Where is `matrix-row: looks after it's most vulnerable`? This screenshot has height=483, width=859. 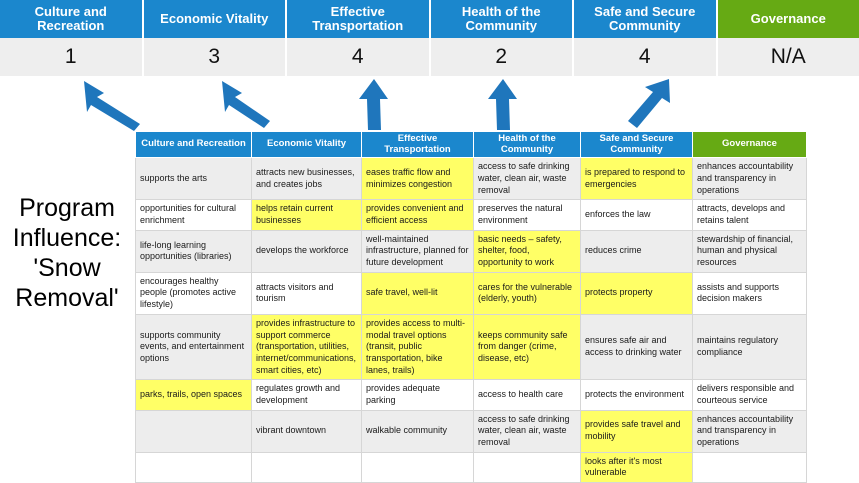
matrix-row: looks after it's most vulnerable is located at coordinates (471, 467).